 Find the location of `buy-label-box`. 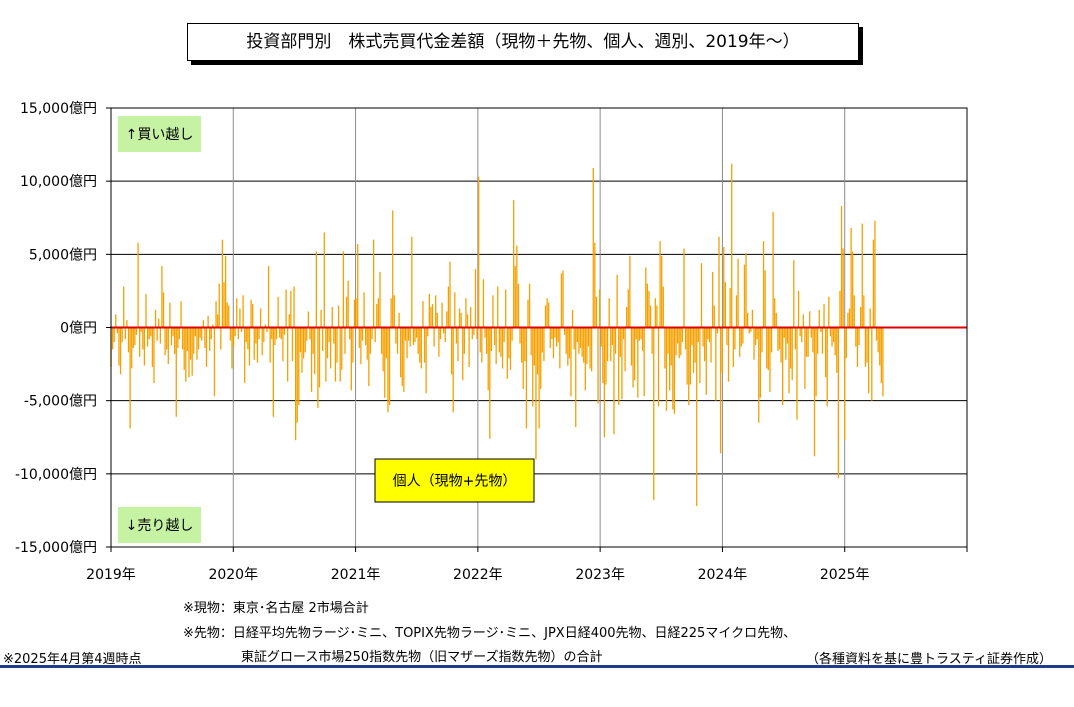

buy-label-box is located at coordinates (159, 134).